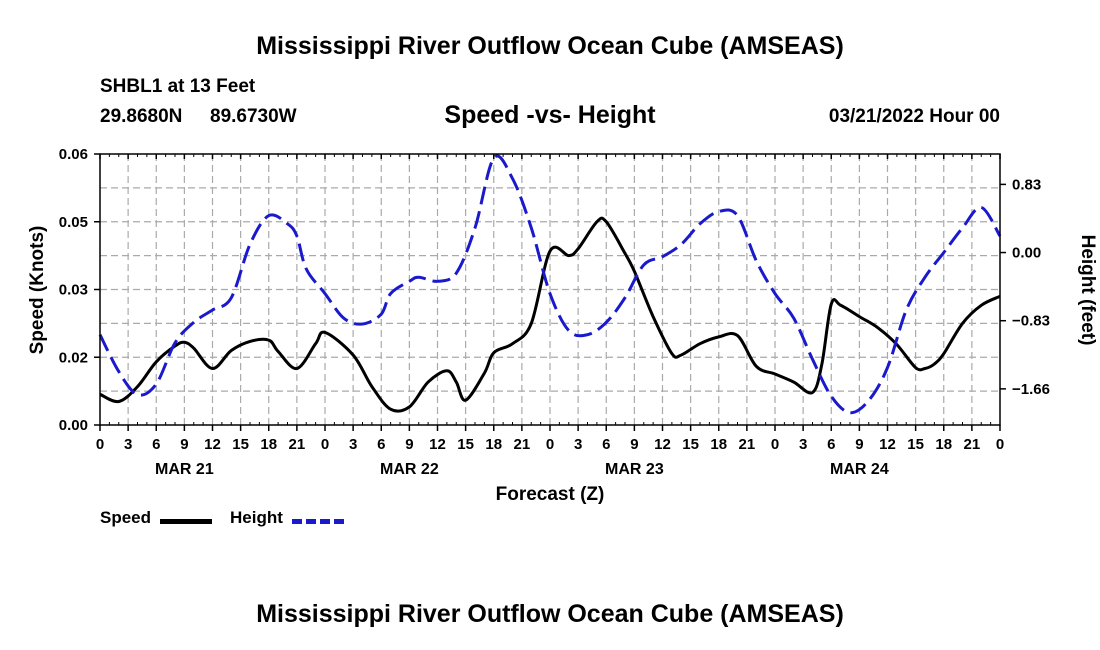  What do you see at coordinates (186, 521) in the screenshot?
I see `legend-speed-swatch` at bounding box center [186, 521].